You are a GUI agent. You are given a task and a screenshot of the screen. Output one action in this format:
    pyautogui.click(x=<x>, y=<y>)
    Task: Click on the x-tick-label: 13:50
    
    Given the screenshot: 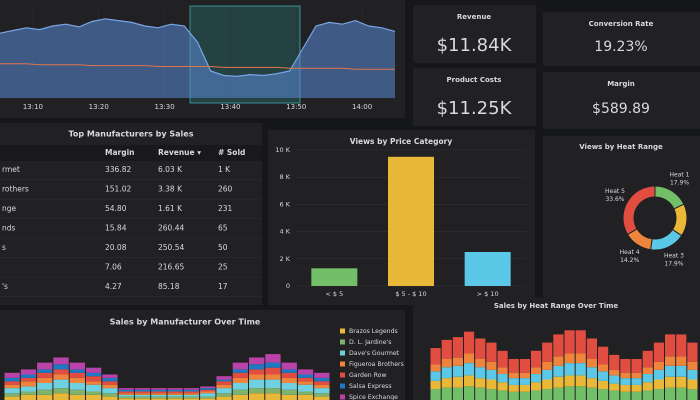 What is the action you would take?
    pyautogui.click(x=296, y=107)
    